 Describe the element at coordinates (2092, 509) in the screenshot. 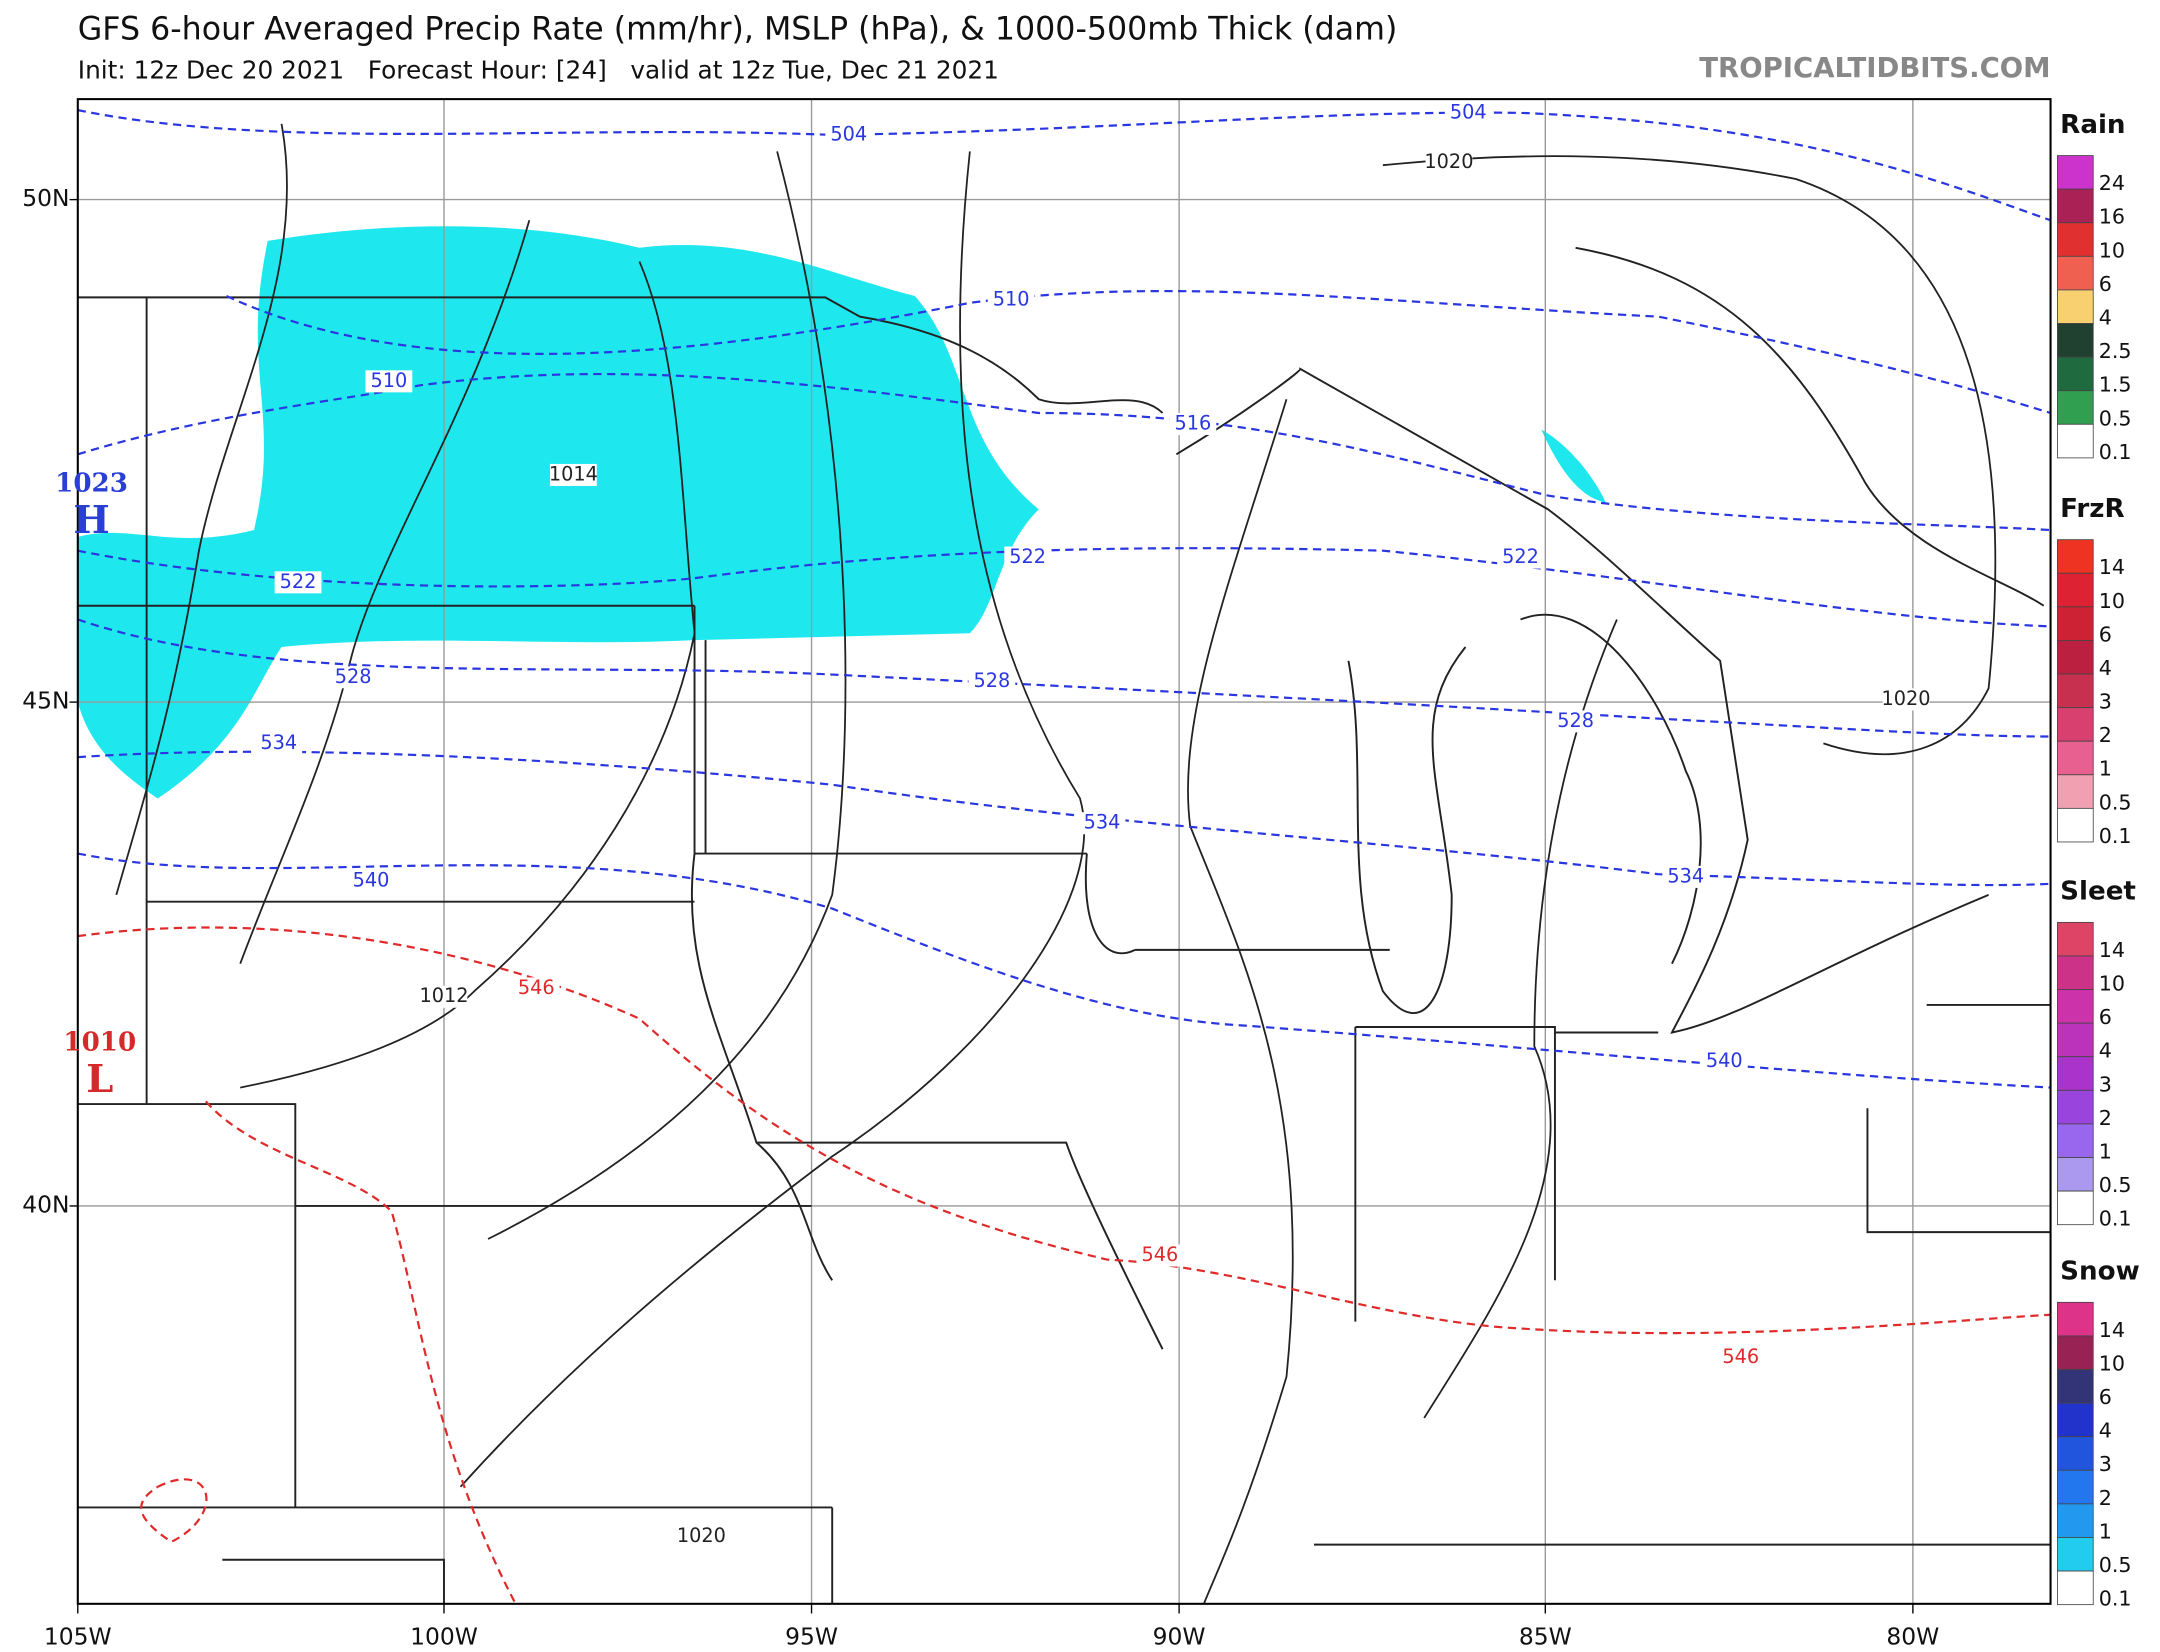

I see `legend-title: FrzR` at that location.